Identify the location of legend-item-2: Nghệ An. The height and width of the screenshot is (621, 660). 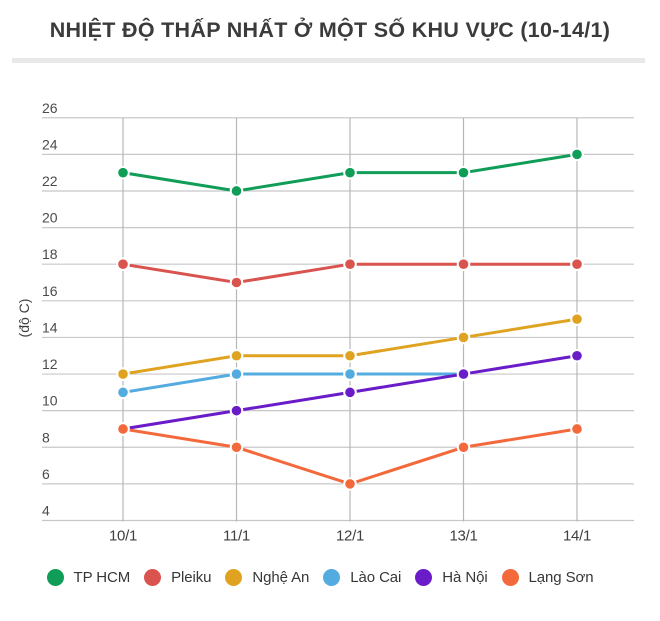
(267, 577).